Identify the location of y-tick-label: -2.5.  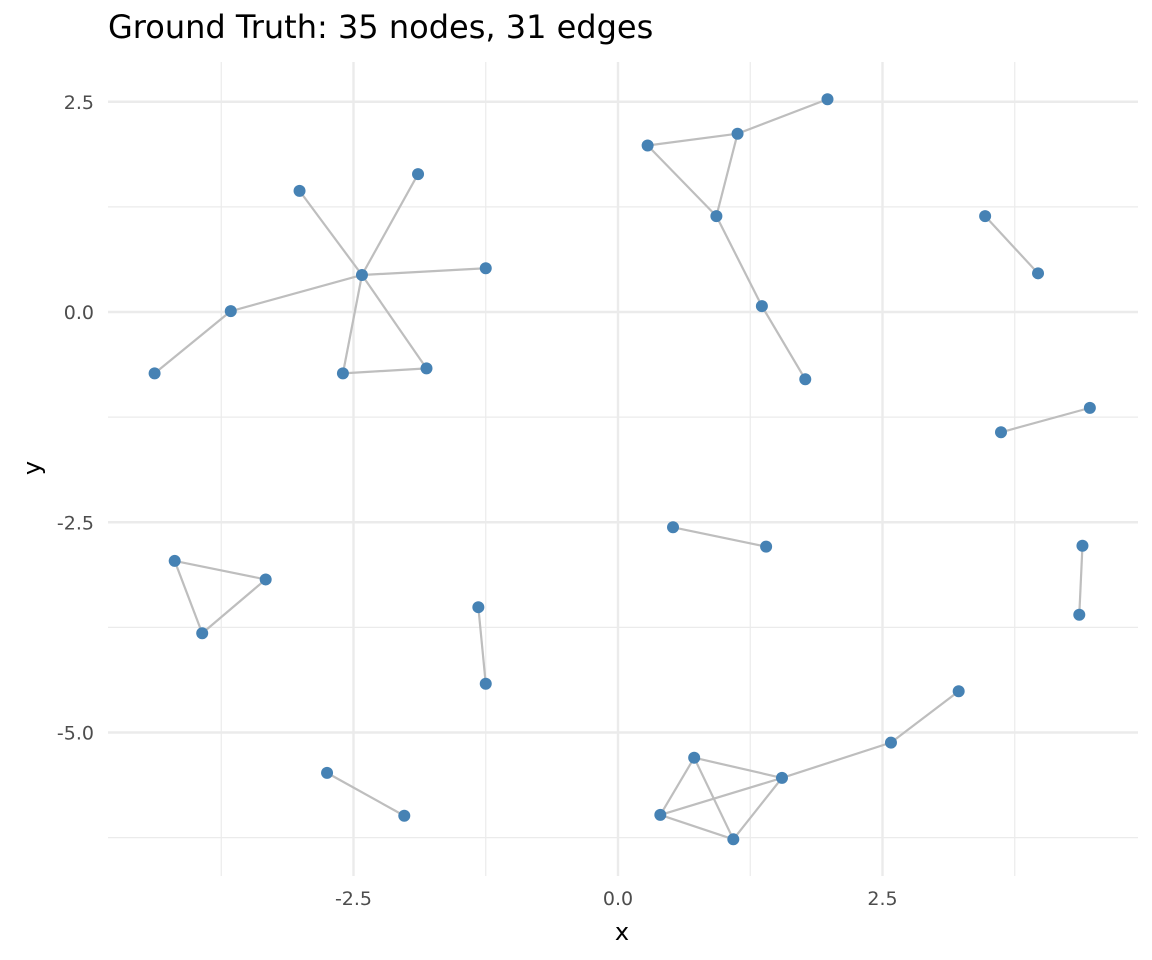
(75, 523).